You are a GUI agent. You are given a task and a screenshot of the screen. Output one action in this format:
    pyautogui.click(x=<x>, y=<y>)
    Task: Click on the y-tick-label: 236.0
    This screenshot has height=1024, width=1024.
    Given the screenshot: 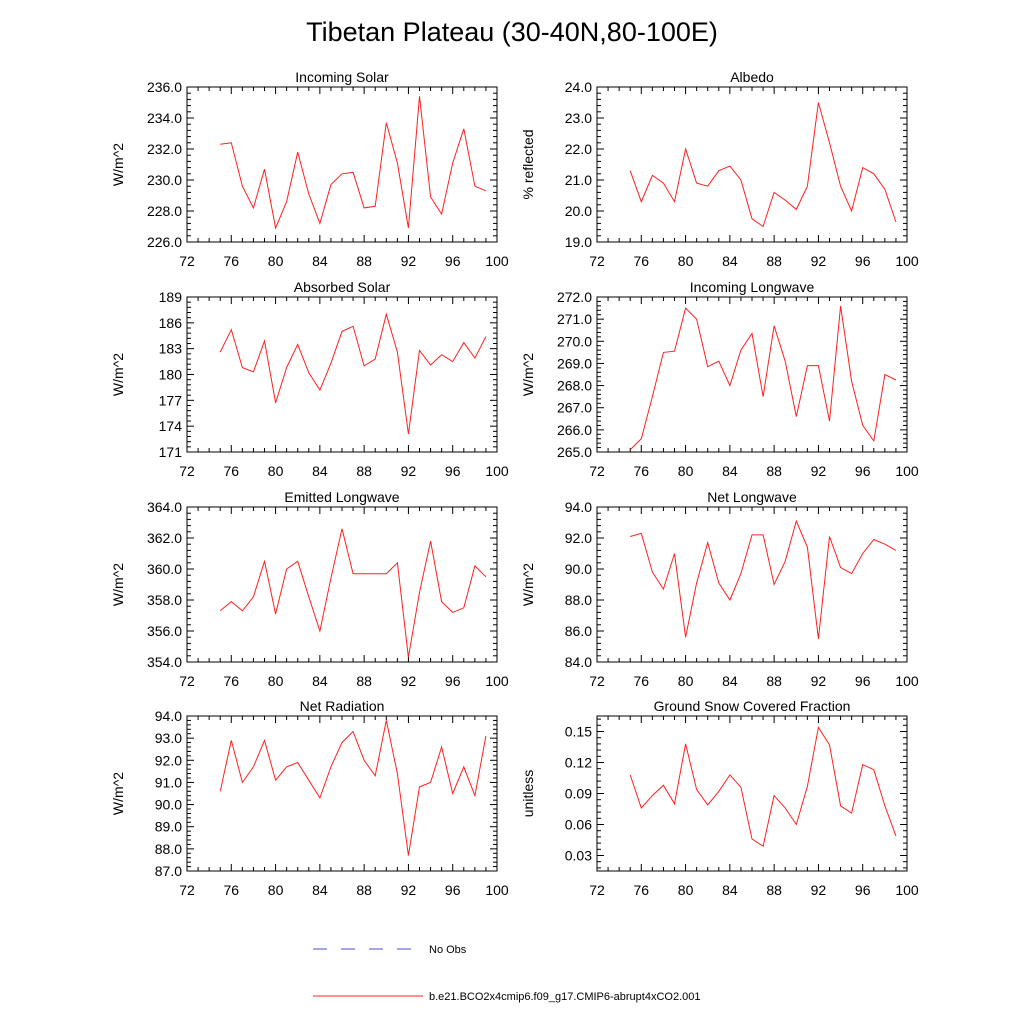 What is the action you would take?
    pyautogui.click(x=164, y=87)
    